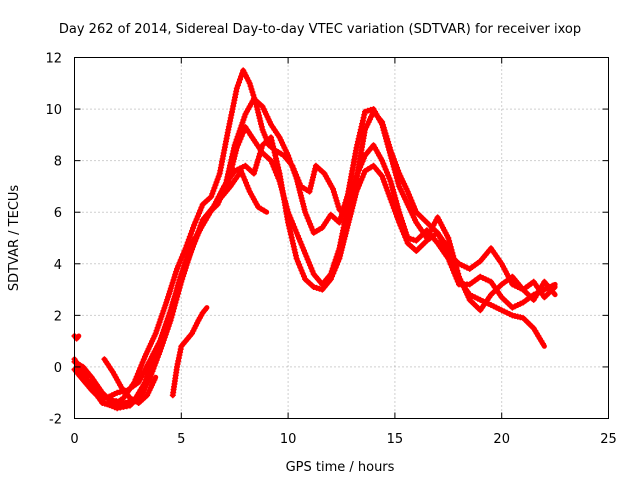 This screenshot has height=480, width=640. Describe the element at coordinates (58, 213) in the screenshot. I see `y-tick-label: 6` at that location.